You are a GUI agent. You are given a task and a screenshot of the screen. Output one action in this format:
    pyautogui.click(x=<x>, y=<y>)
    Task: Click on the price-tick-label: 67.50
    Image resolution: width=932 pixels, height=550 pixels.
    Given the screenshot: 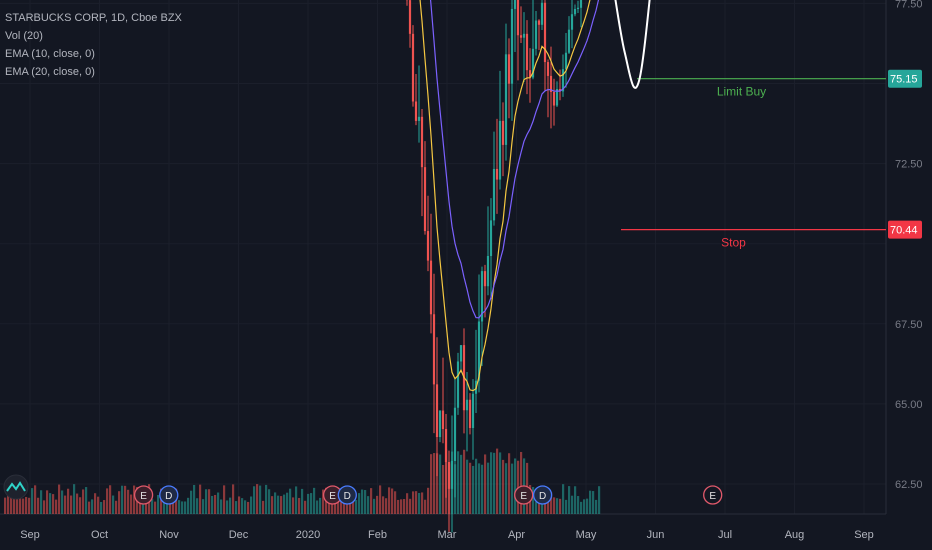 What is the action you would take?
    pyautogui.click(x=909, y=325)
    